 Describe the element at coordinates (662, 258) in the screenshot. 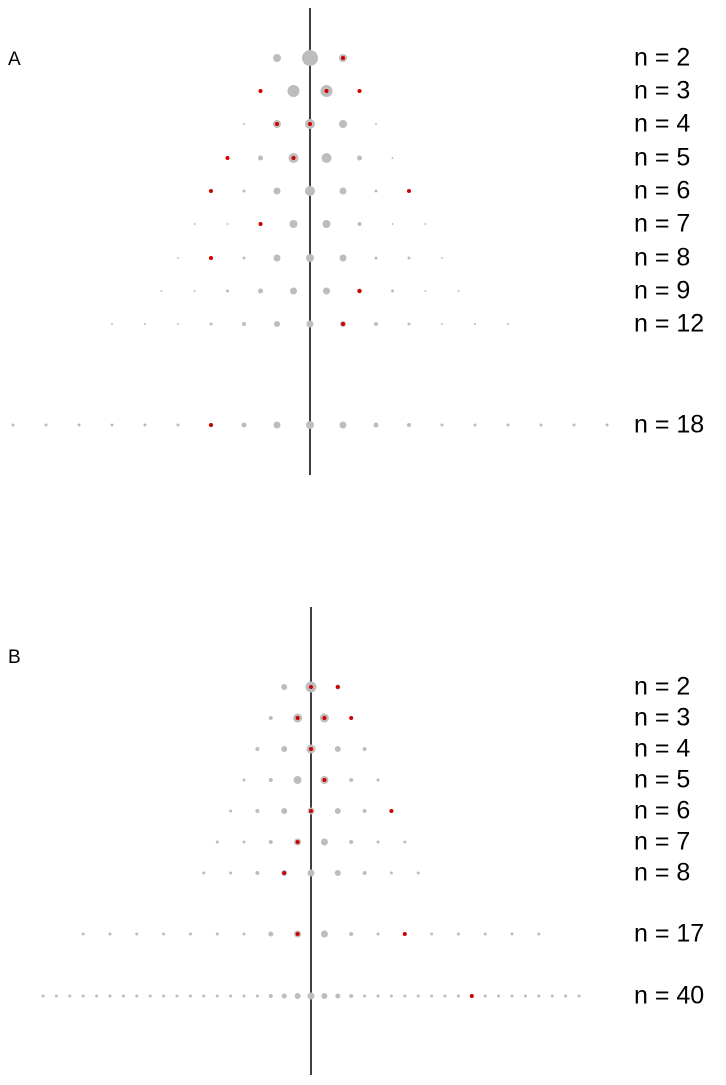

I see `row-label: n = 8` at that location.